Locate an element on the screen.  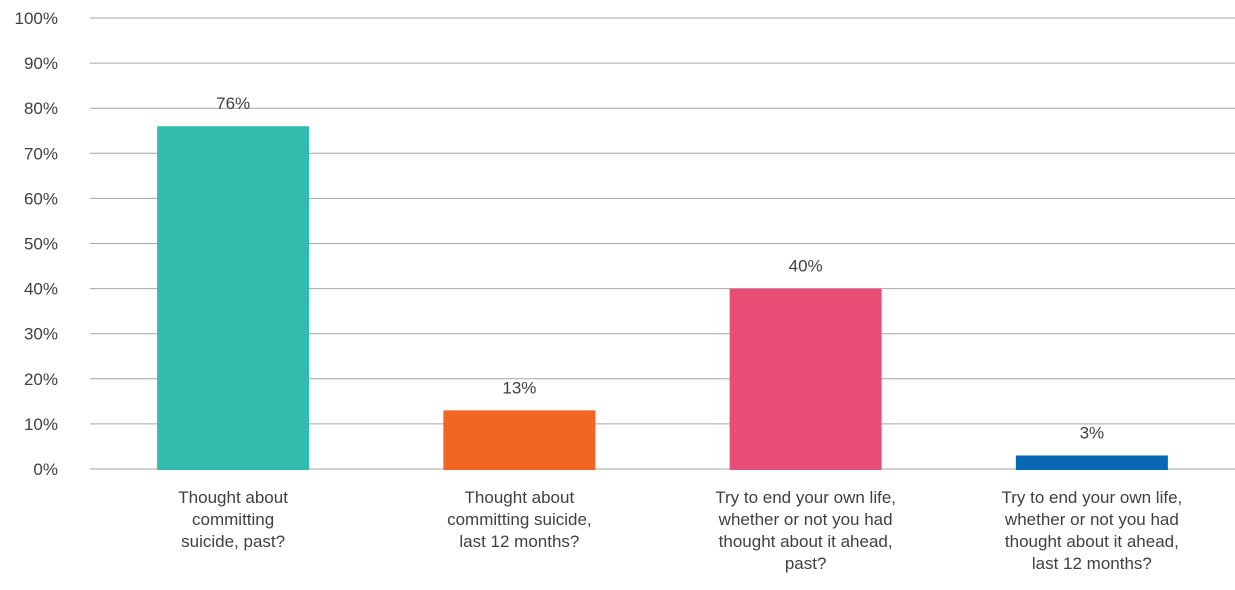
y-tick-label: 10% is located at coordinates (41, 424).